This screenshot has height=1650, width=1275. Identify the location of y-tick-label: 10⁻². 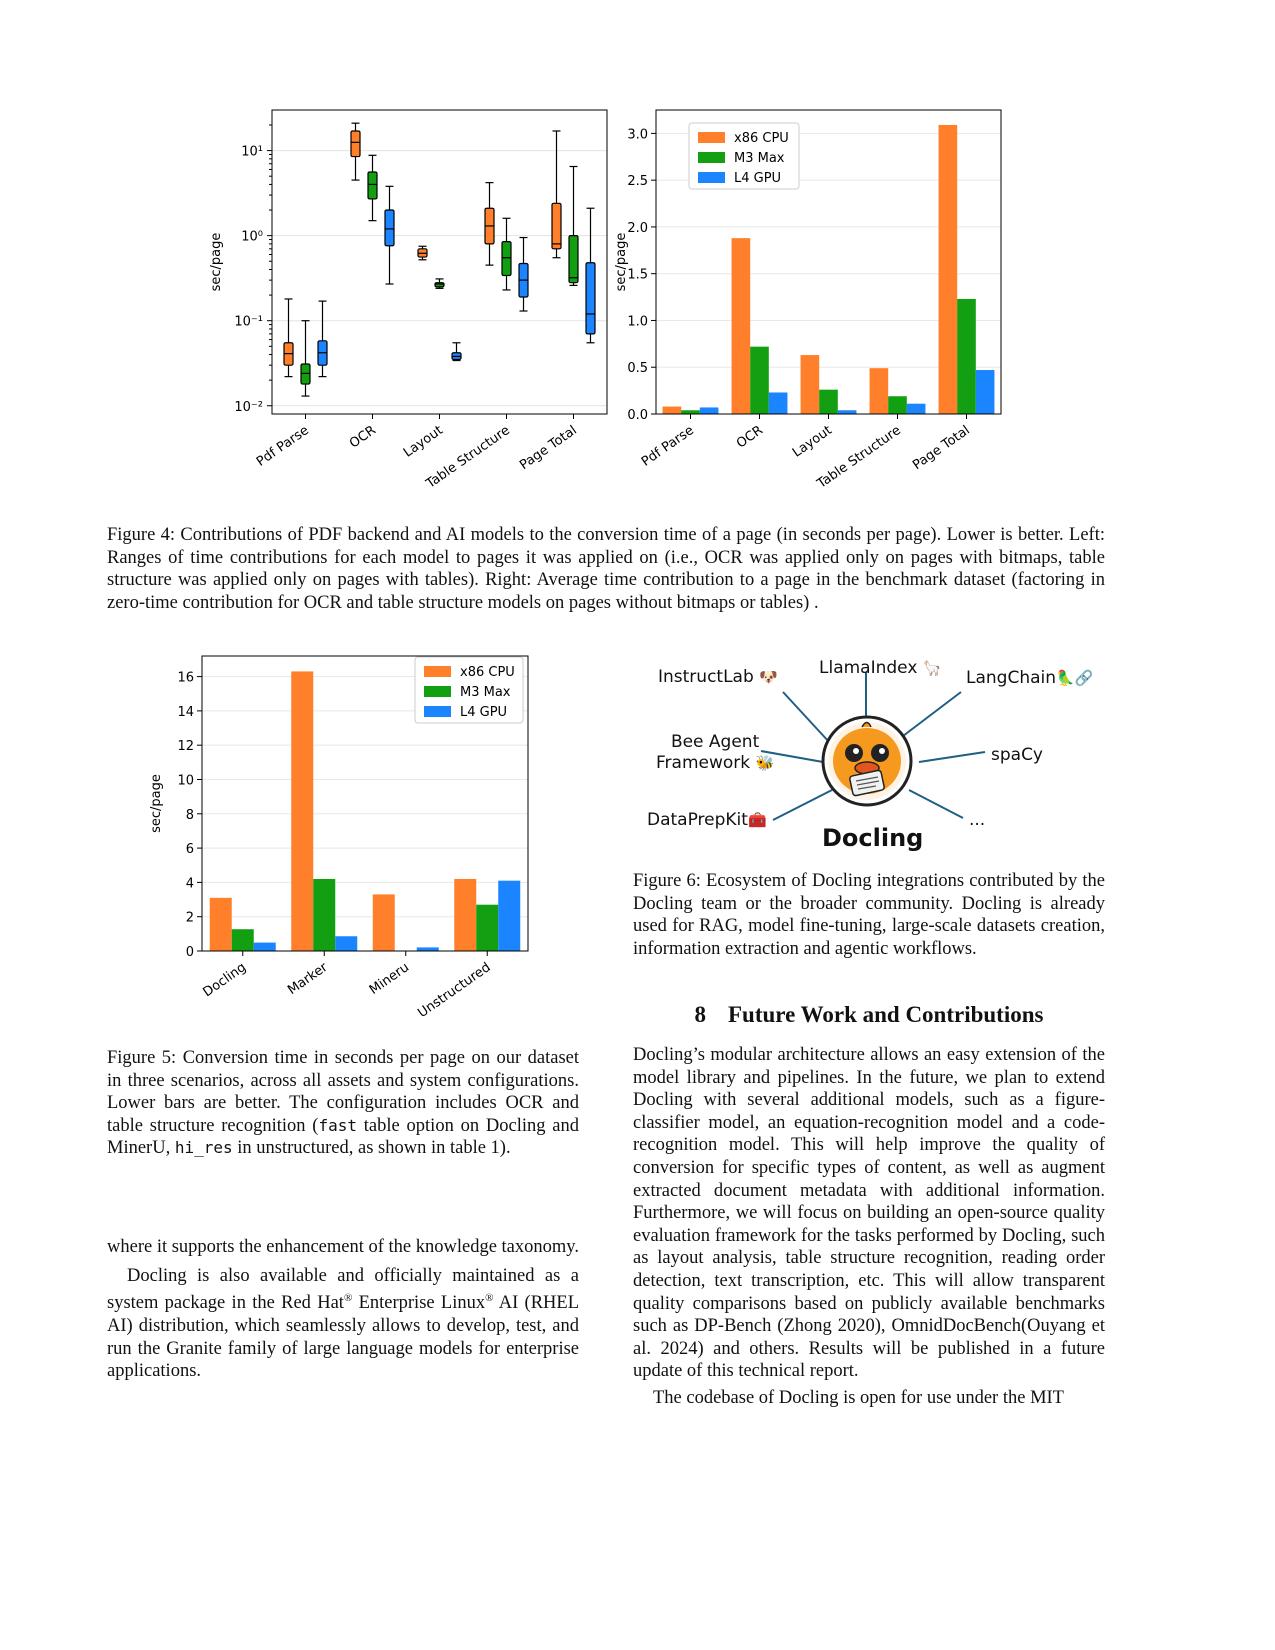
(248, 407).